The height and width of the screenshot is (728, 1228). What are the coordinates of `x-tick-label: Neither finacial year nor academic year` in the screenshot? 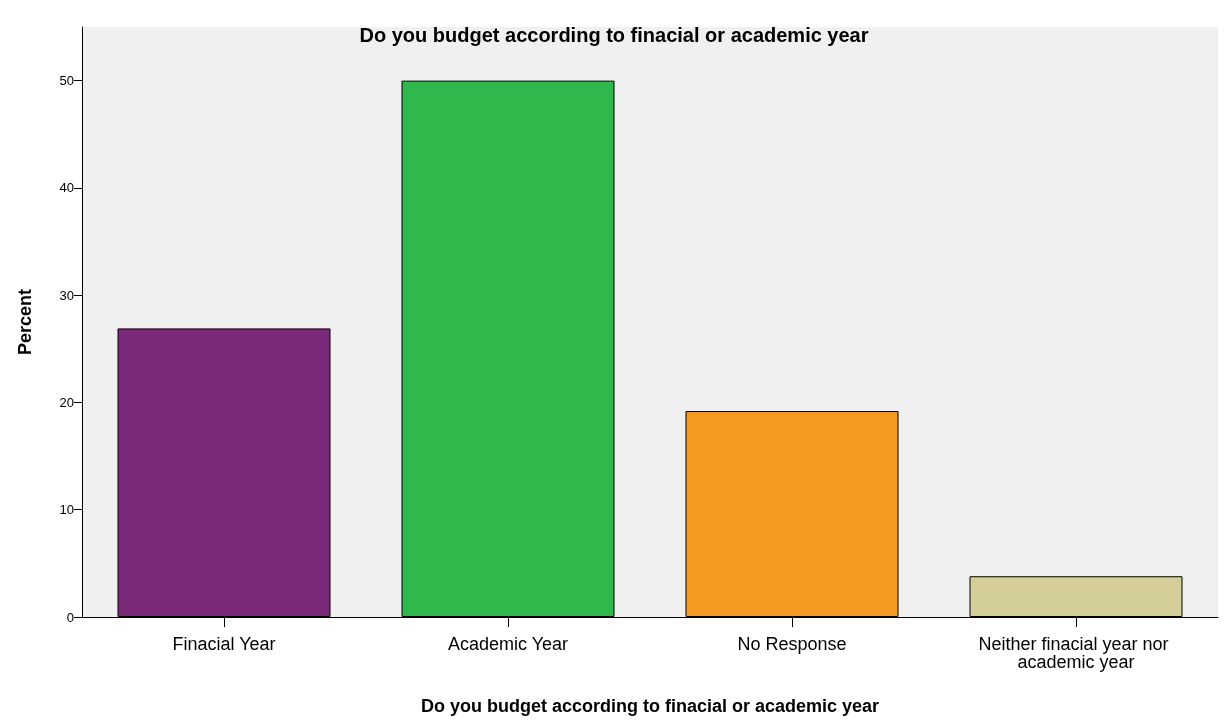 It's located at (1076, 653).